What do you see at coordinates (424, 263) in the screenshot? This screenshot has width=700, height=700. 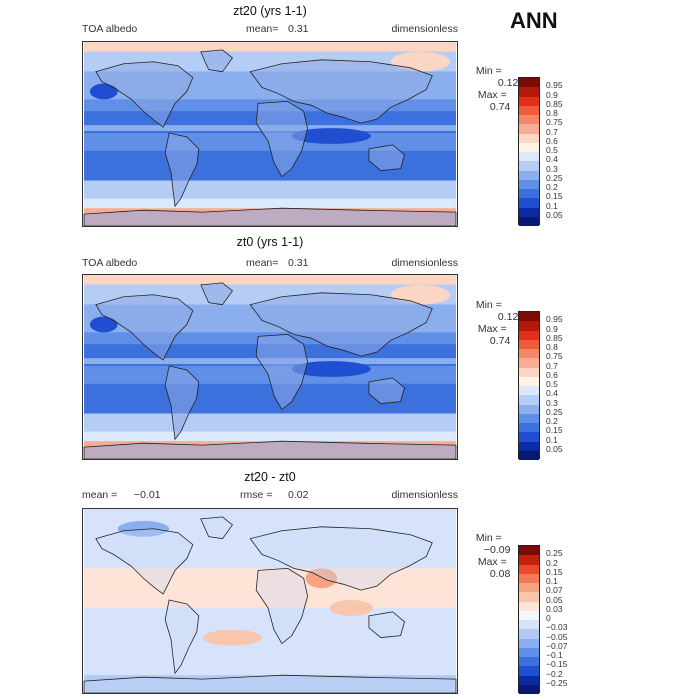 I see `panel2-units: dimensionless` at bounding box center [424, 263].